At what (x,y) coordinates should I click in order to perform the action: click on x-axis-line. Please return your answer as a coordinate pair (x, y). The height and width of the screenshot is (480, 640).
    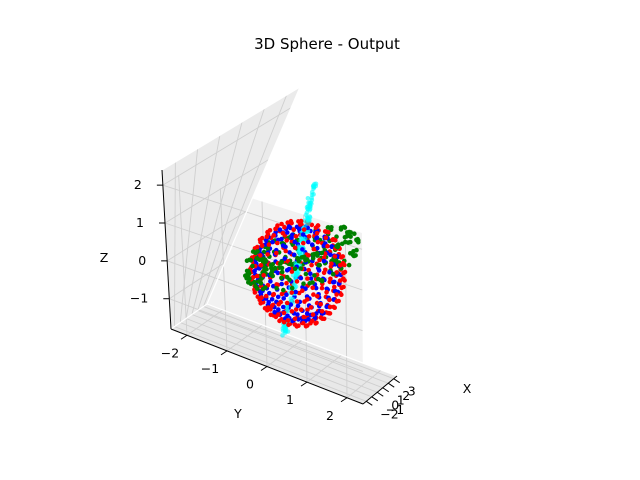
    Looking at the image, I should click on (380, 390).